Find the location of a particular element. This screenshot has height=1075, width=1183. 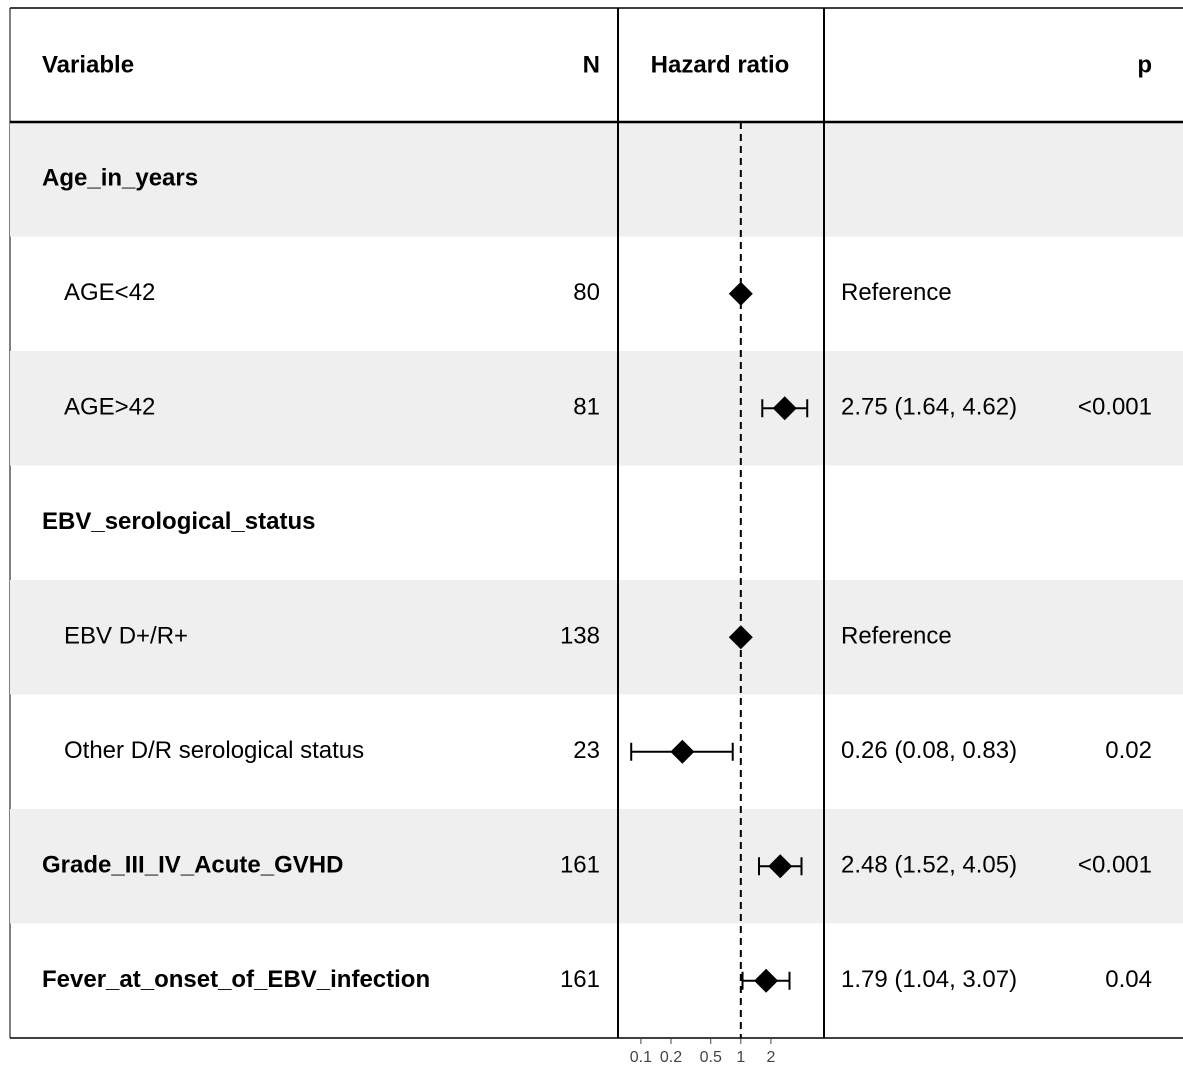

row-label: EBV_serological_status is located at coordinates (178, 521).